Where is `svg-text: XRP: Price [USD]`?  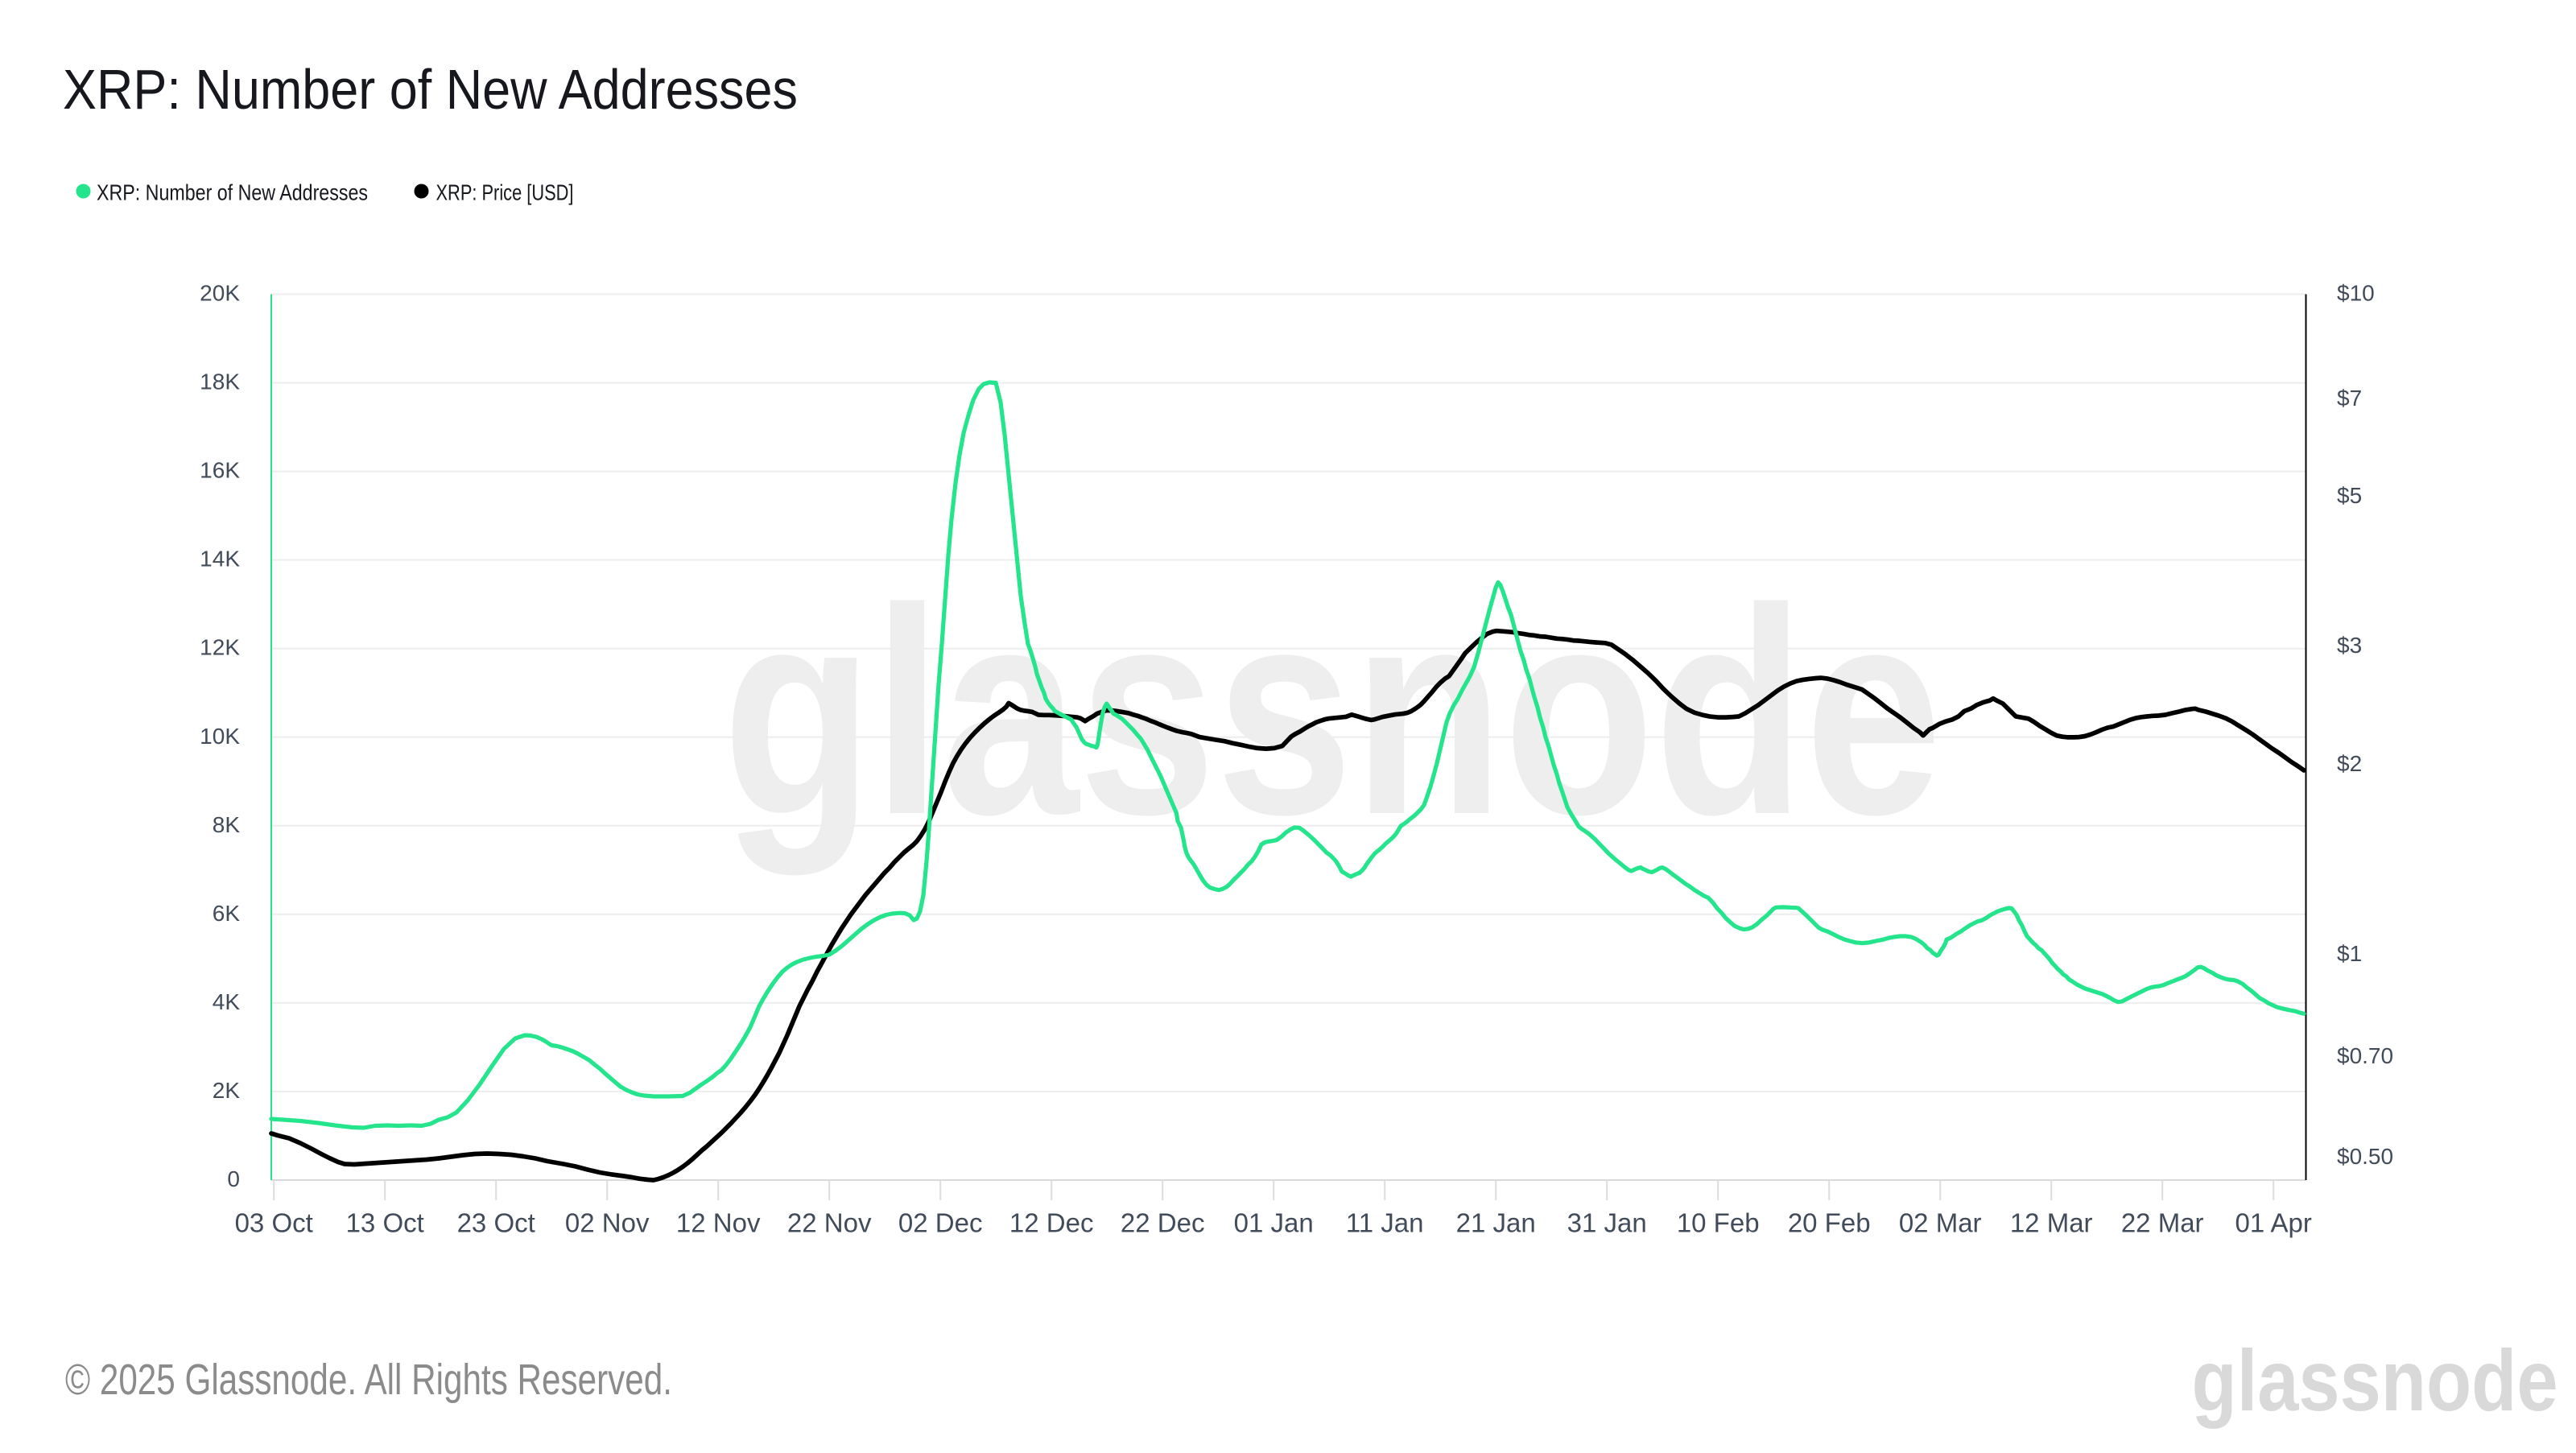
svg-text: XRP: Price [USD] is located at coordinates (505, 193).